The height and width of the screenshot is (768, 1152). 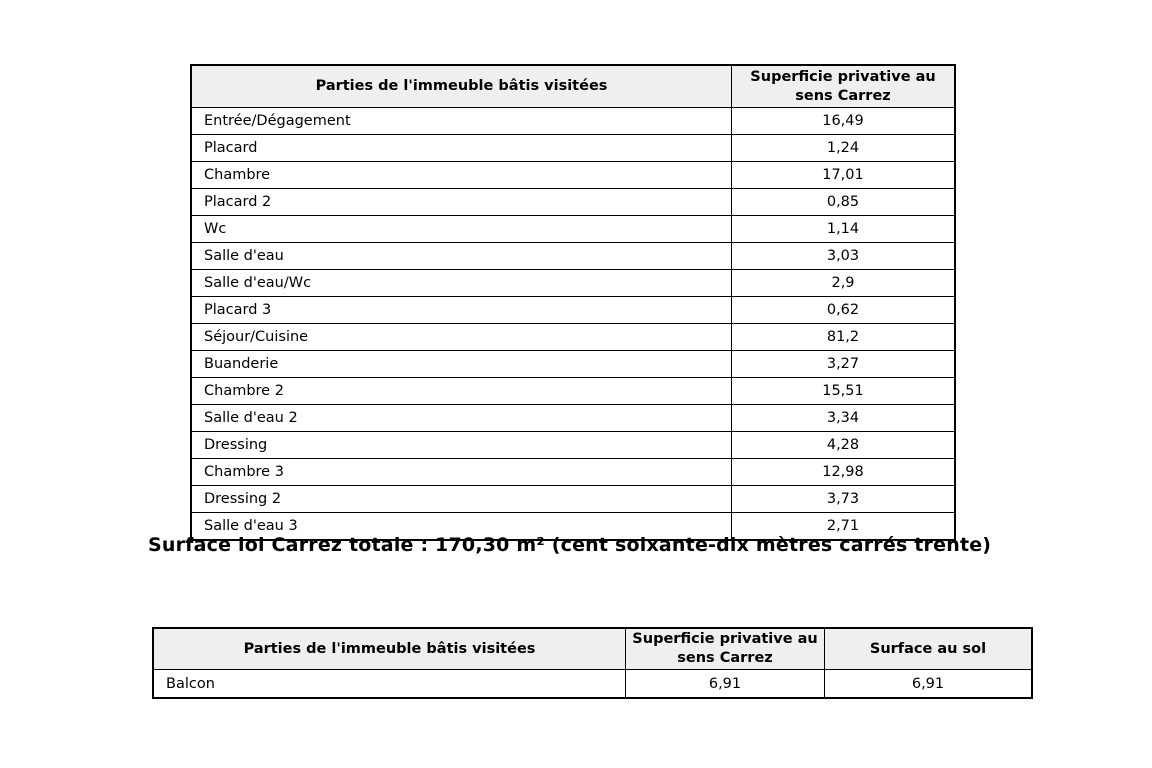 I want to click on room-area: 3,73, so click(x=843, y=499).